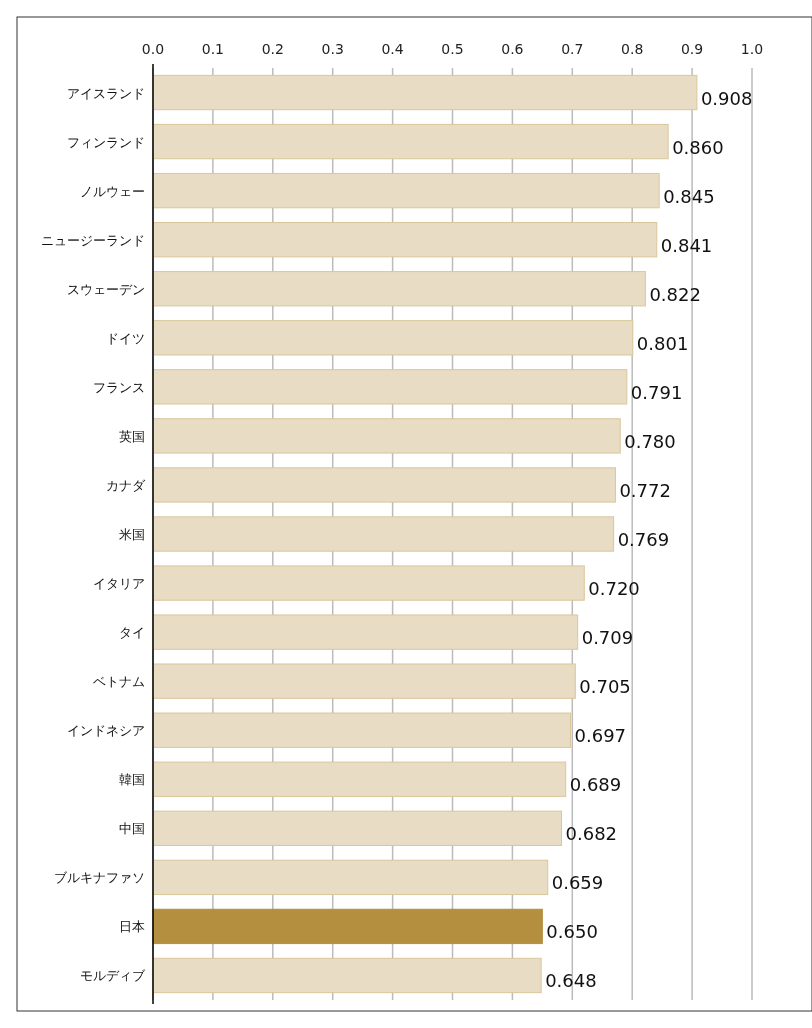 The width and height of the screenshot is (812, 1028). What do you see at coordinates (119, 584) in the screenshot?
I see `y-tick-label: イタリア` at bounding box center [119, 584].